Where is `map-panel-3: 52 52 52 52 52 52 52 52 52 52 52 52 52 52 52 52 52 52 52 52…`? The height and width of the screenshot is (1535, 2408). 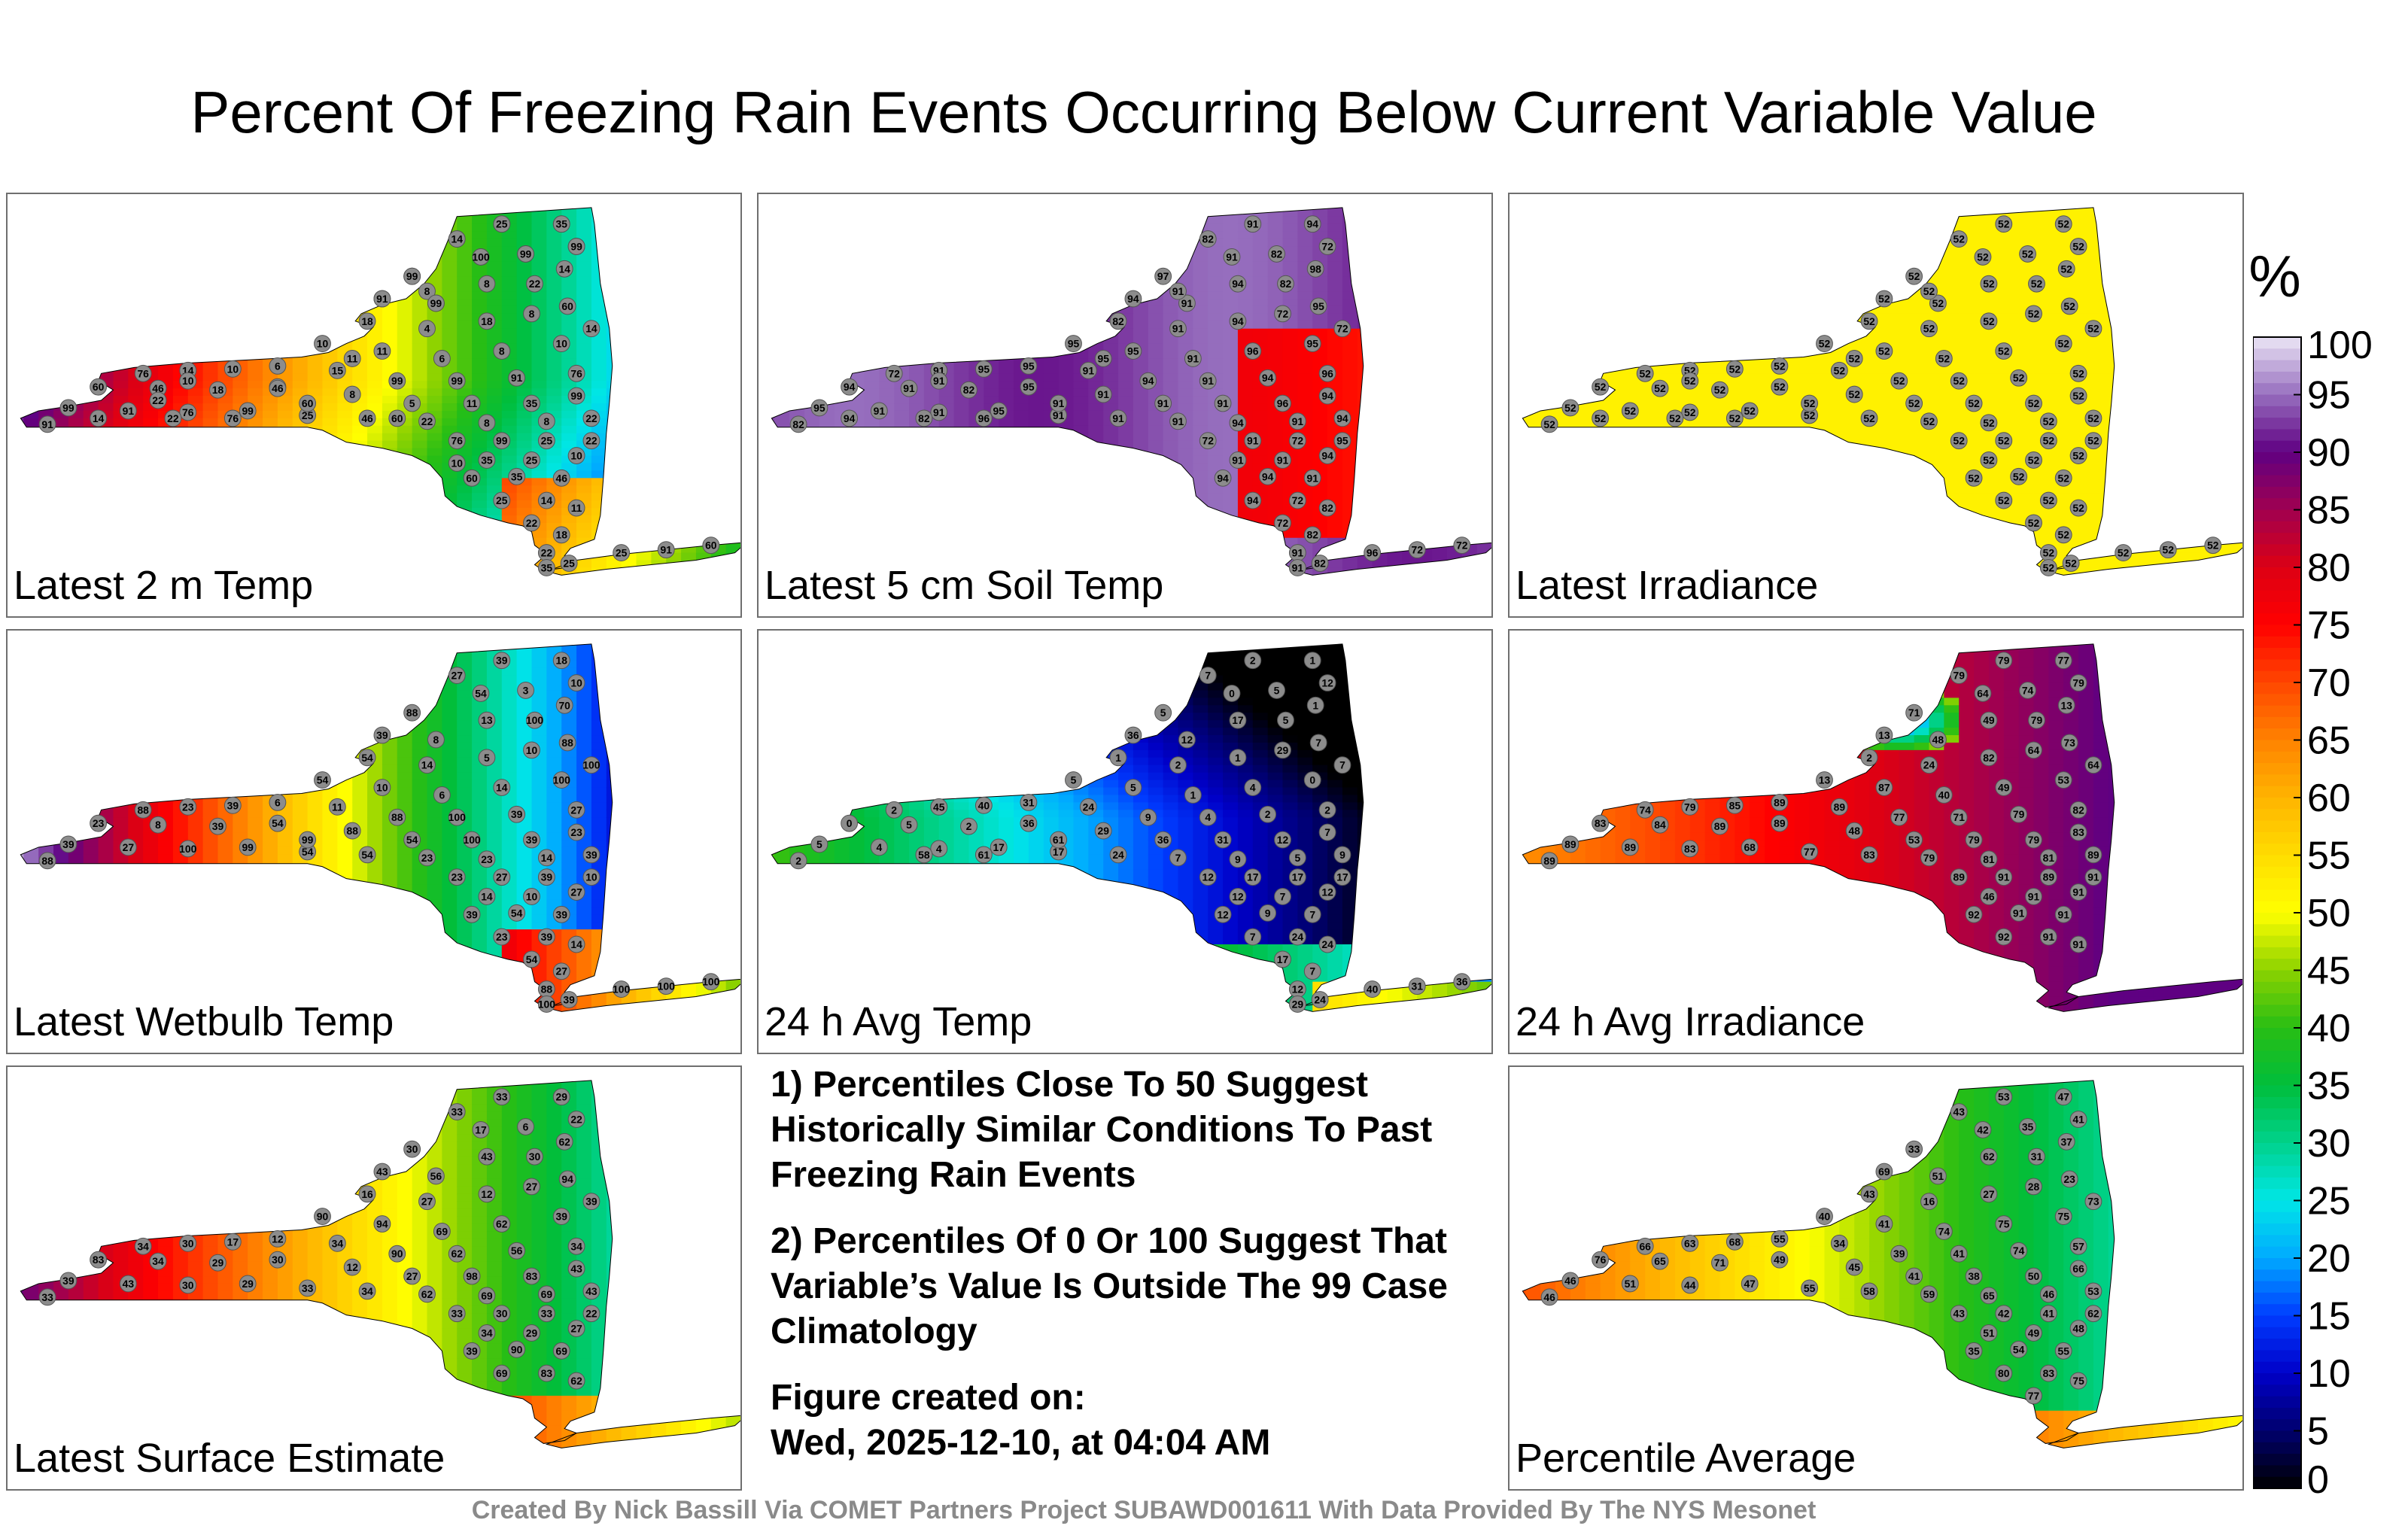
map-panel-3: 52 52 52 52 52 52 52 52 52 52 52 52 52 52 52 52 52 52 52 52… is located at coordinates (1876, 405).